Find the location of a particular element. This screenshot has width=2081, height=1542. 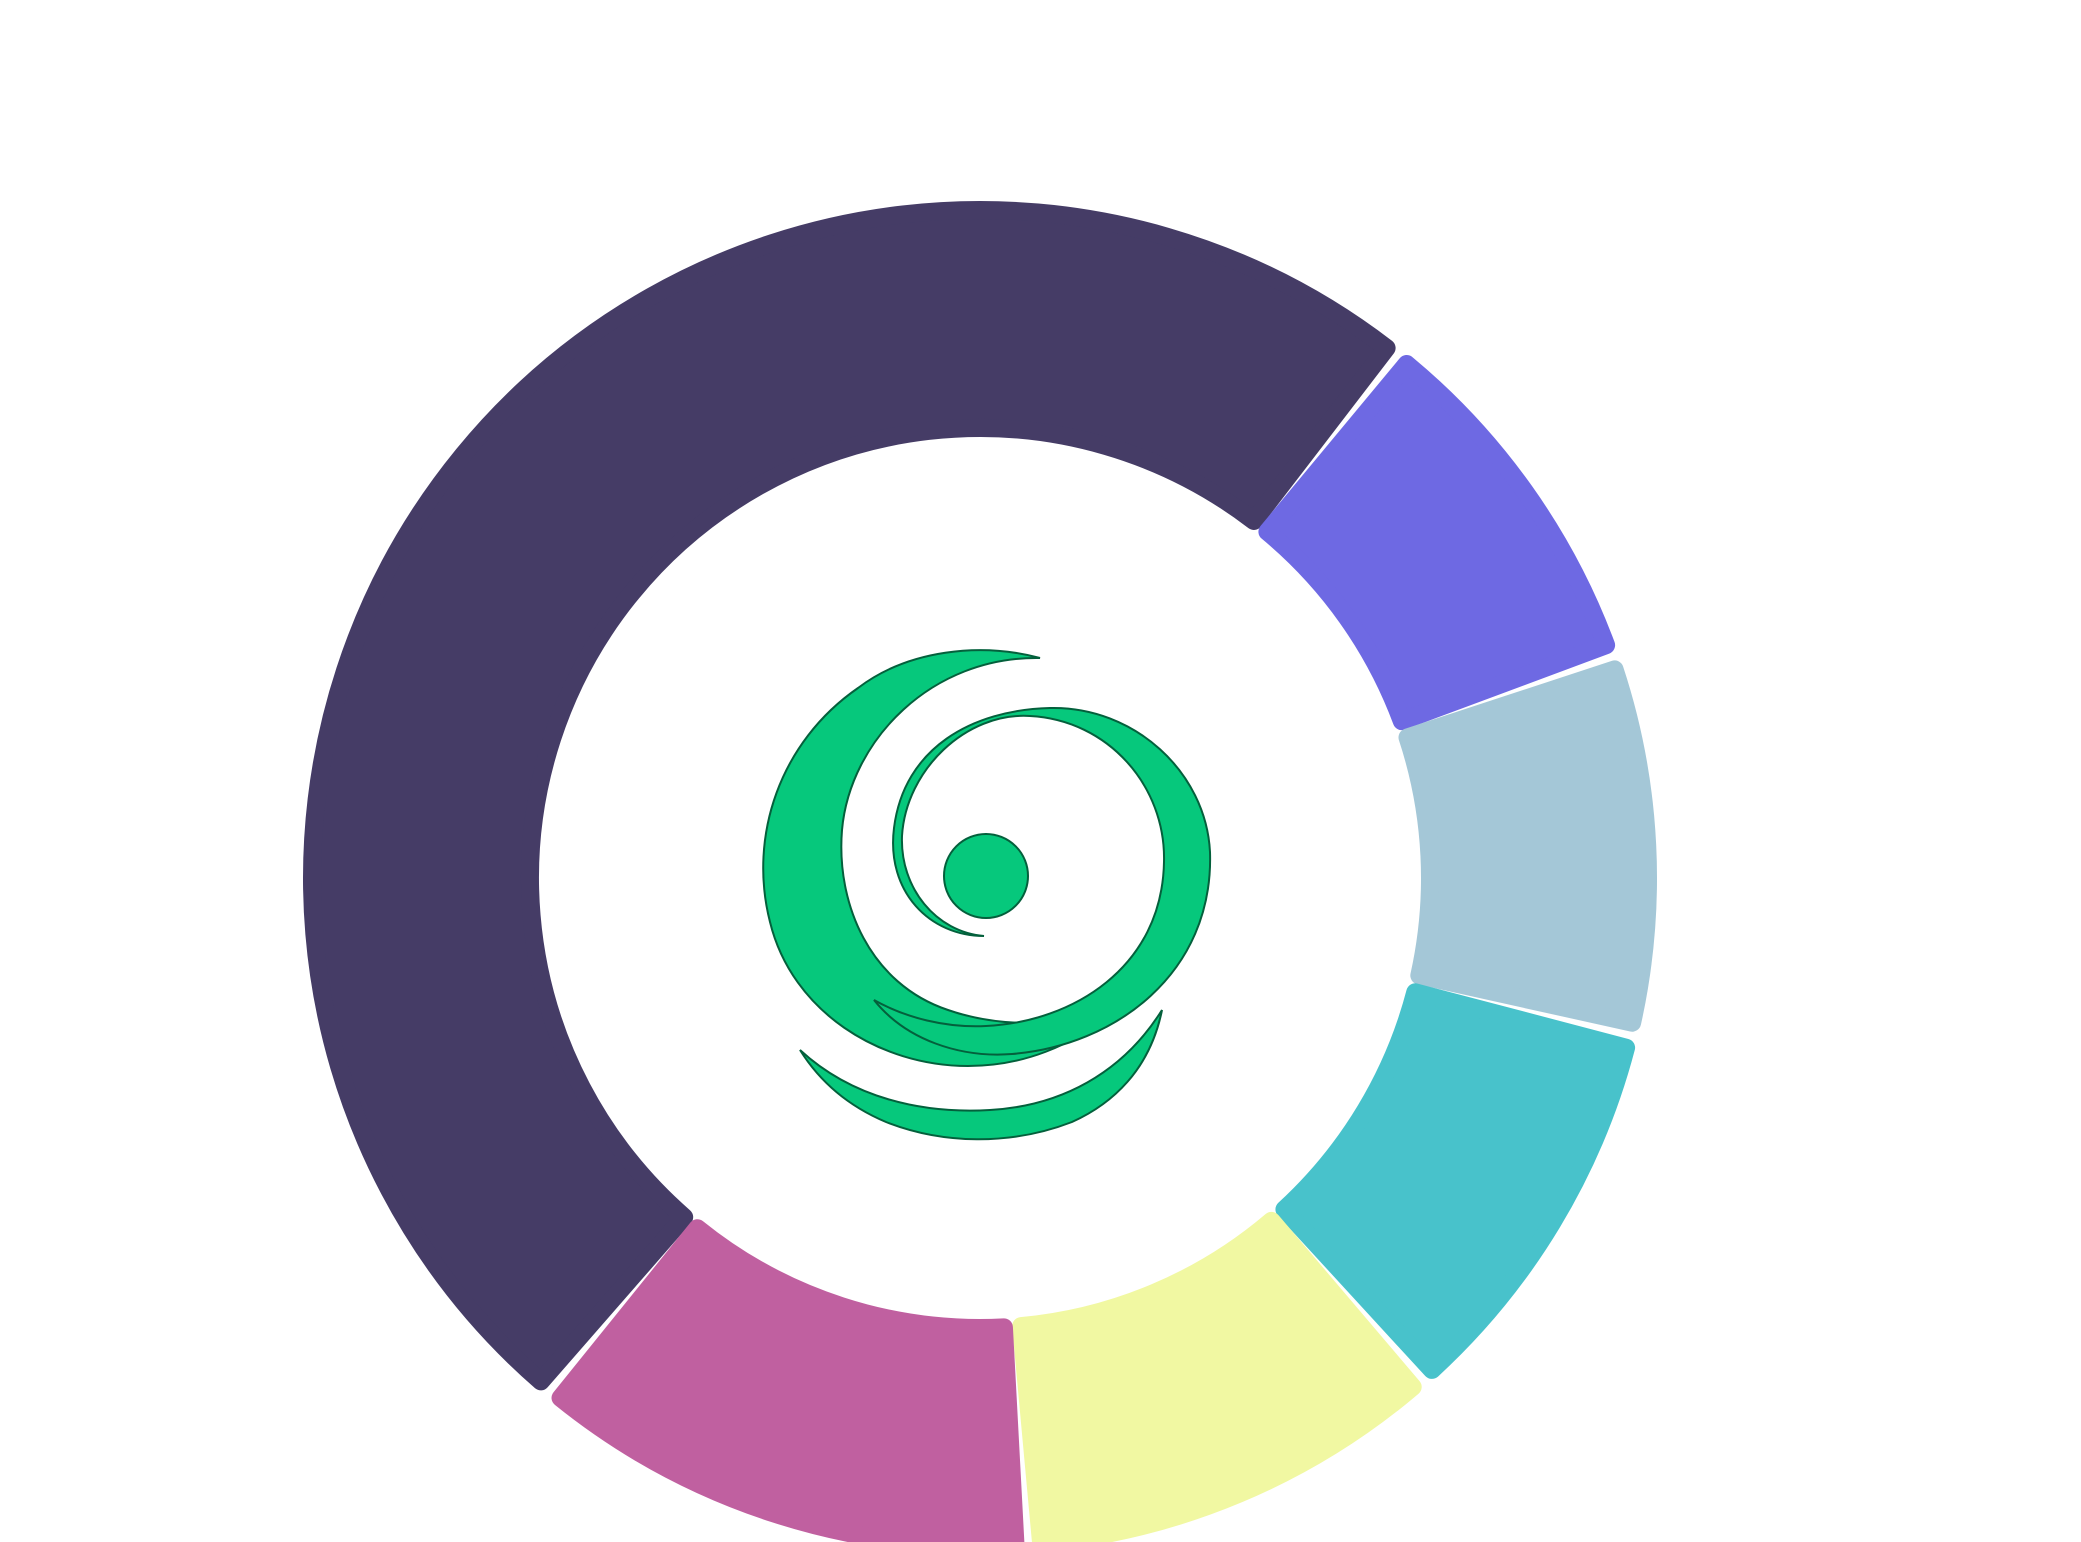

logo-lower-sweep is located at coordinates (981, 1075).